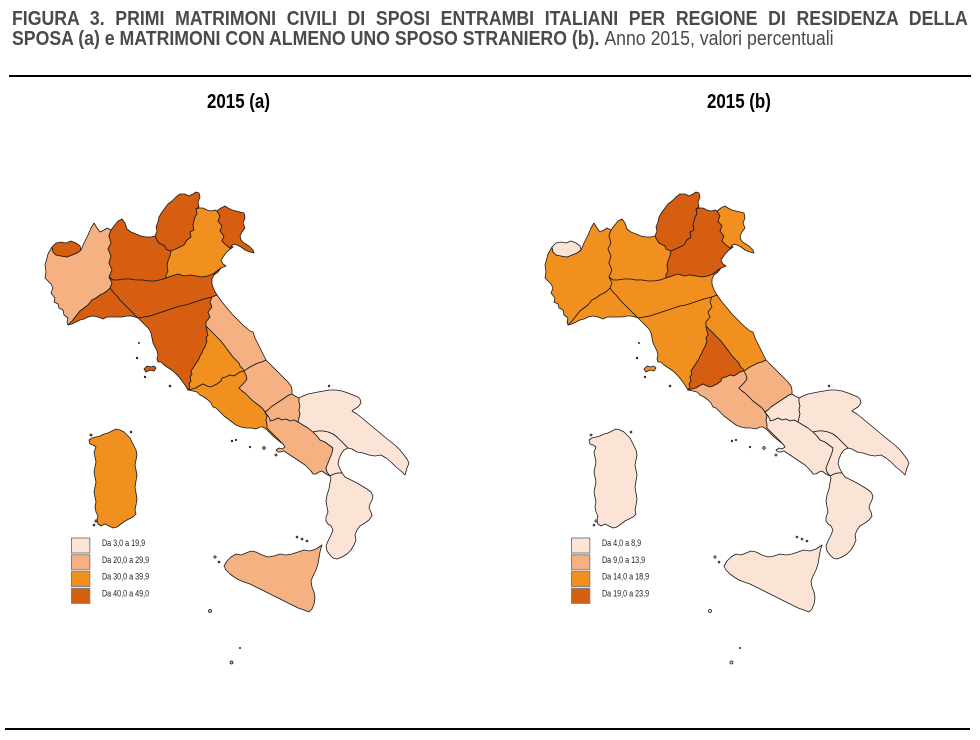 The width and height of the screenshot is (980, 740). What do you see at coordinates (126, 560) in the screenshot?
I see `svg-text: Da 20,0 a 29,9` at bounding box center [126, 560].